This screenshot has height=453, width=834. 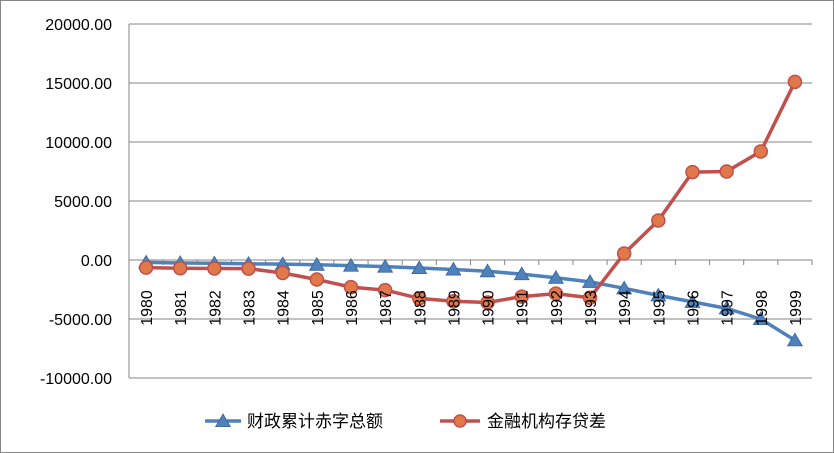 I want to click on series-line-deficit, so click(x=471, y=301).